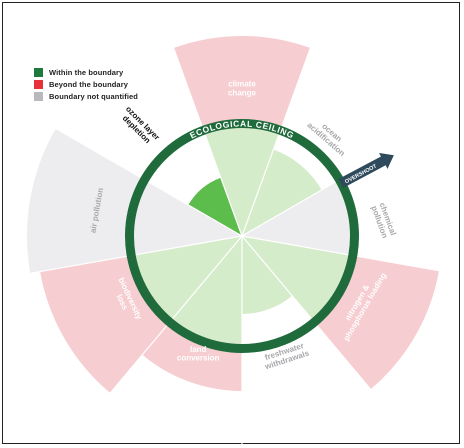 Image resolution: width=464 pixels, height=448 pixels. Describe the element at coordinates (93, 96) in the screenshot. I see `legend-label-not-quantified: Boundary not quantified` at that location.